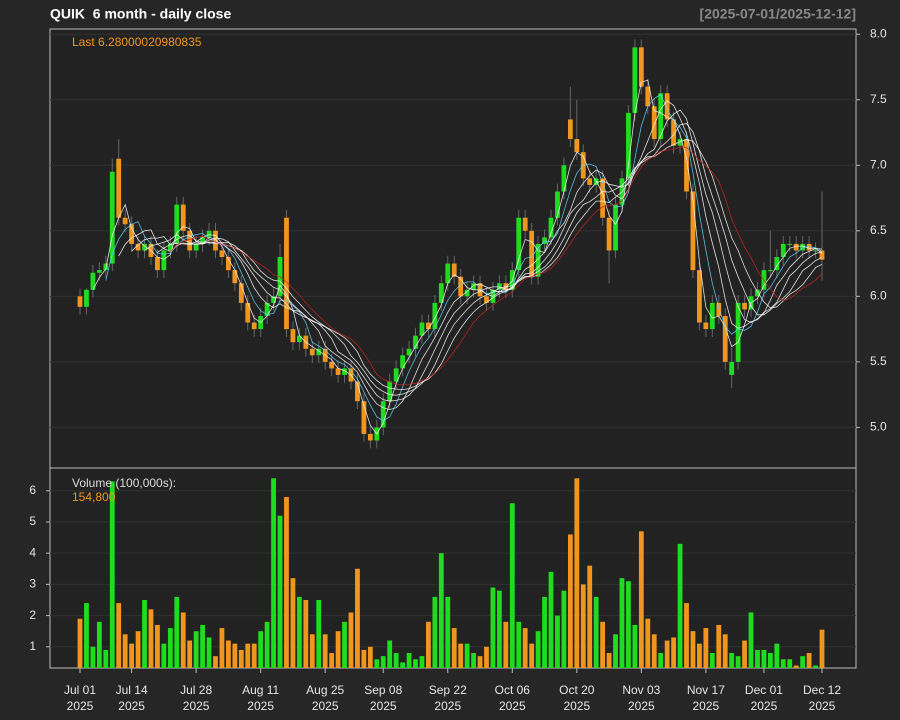  Describe the element at coordinates (764, 690) in the screenshot. I see `x-tick-label: Dec 01` at that location.